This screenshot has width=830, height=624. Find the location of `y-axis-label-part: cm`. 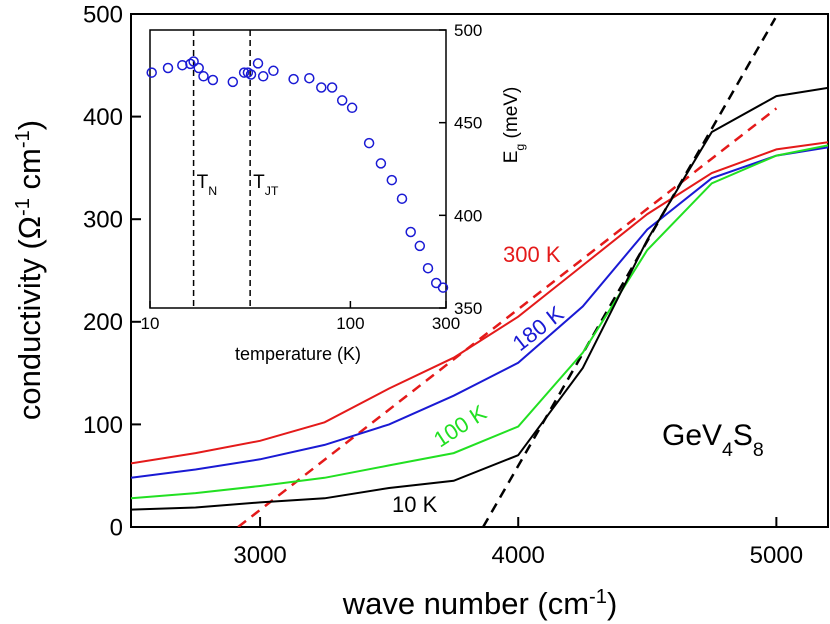

y-axis-label-part: cm is located at coordinates (29, 173).